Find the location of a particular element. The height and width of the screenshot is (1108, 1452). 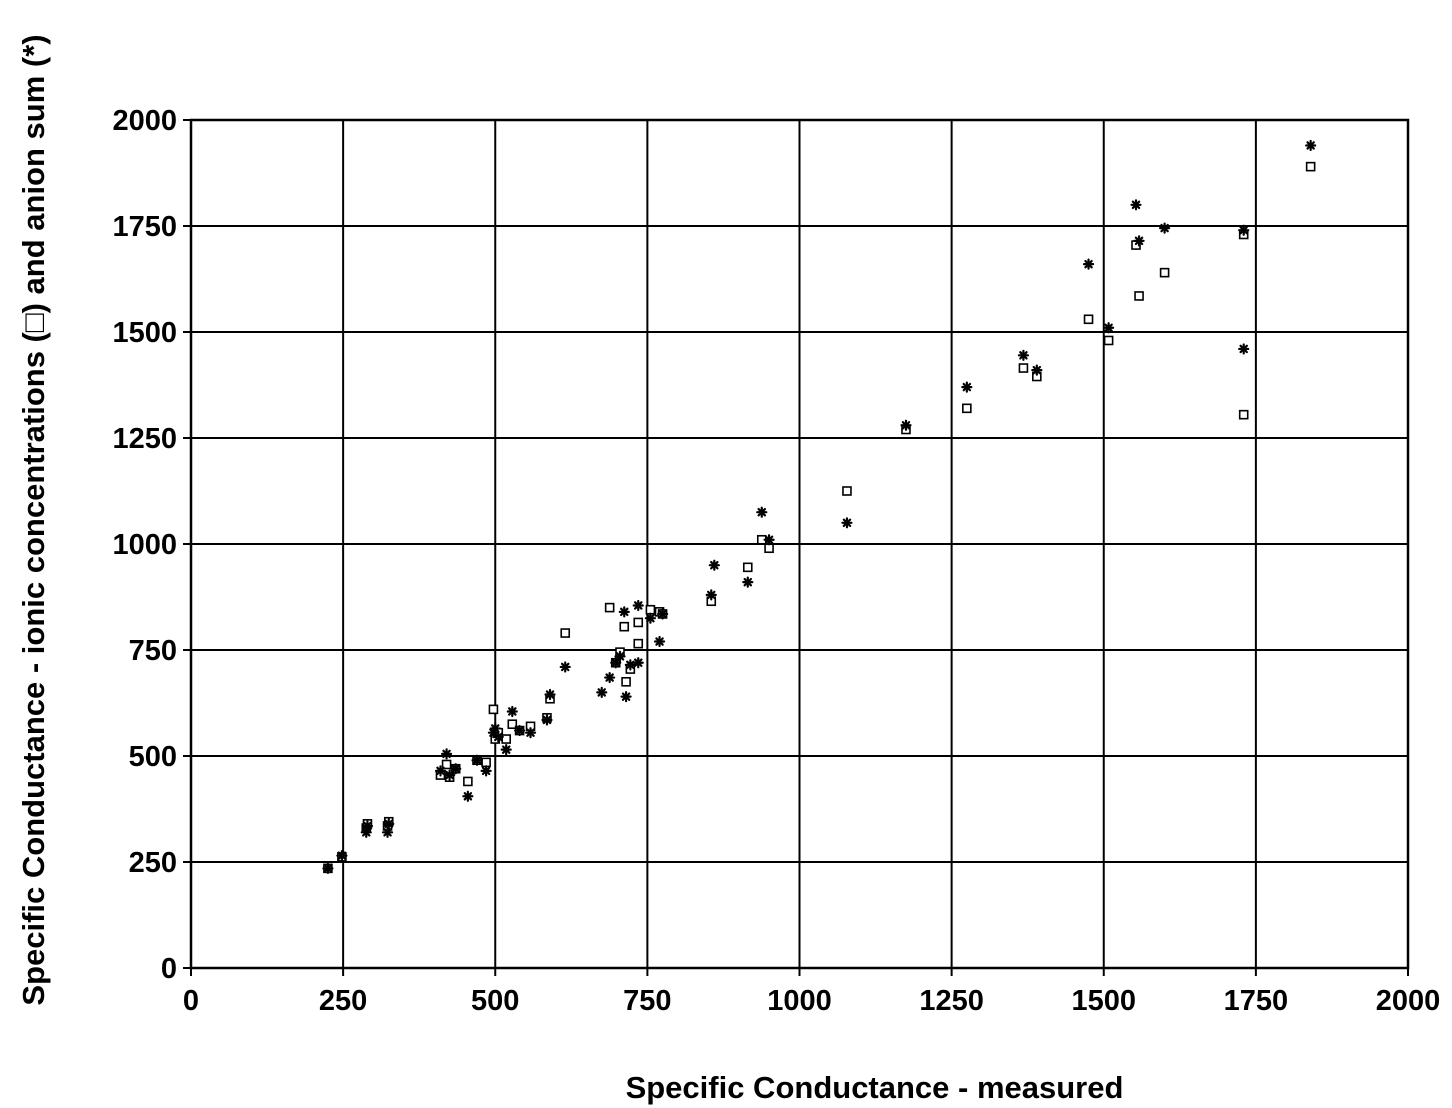

x-tick-label: 2000 is located at coordinates (1408, 1001).